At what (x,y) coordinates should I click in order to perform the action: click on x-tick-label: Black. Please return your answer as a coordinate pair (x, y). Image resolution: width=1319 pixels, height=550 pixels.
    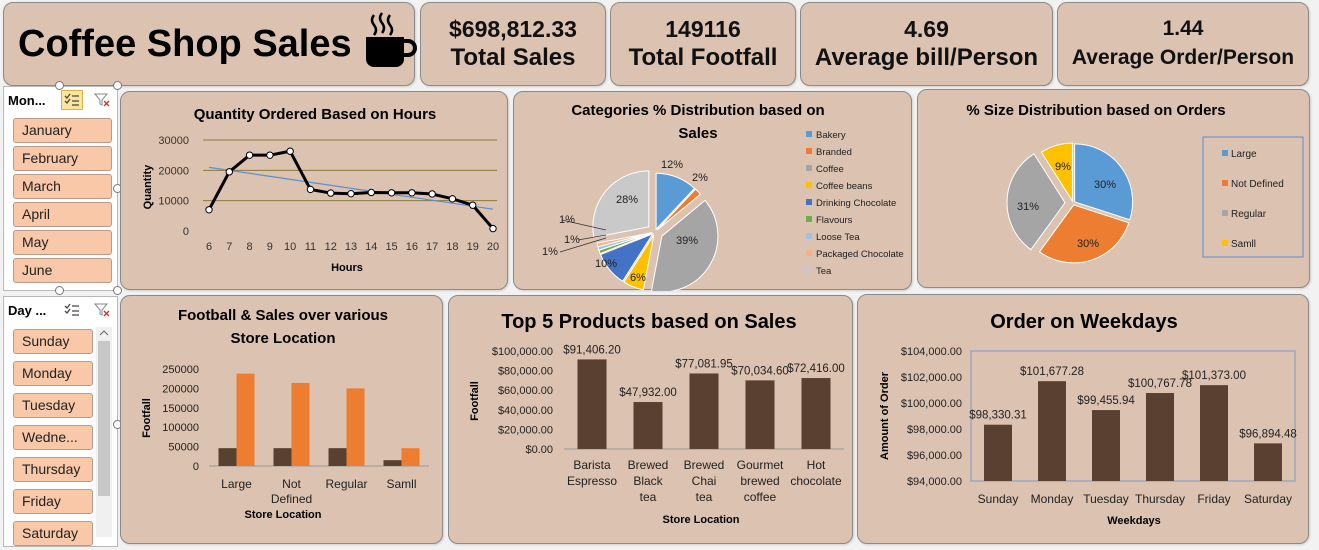
    Looking at the image, I should click on (648, 481).